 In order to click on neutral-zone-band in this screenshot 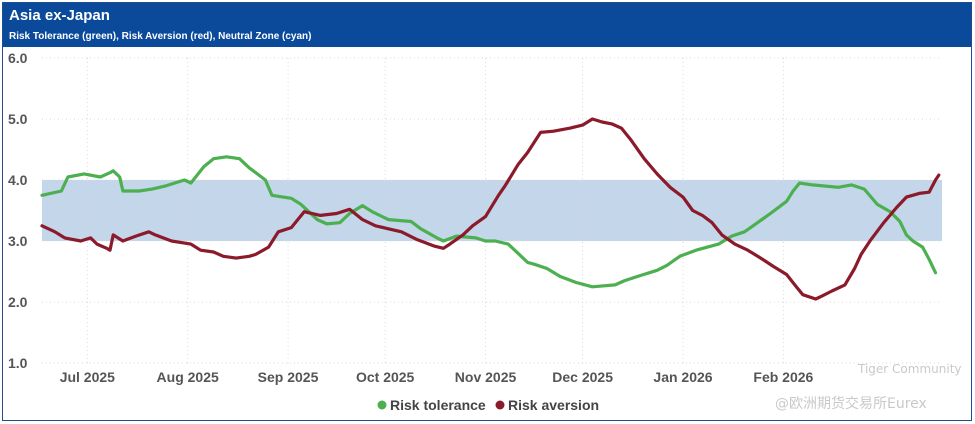, I will do `click(492, 210)`.